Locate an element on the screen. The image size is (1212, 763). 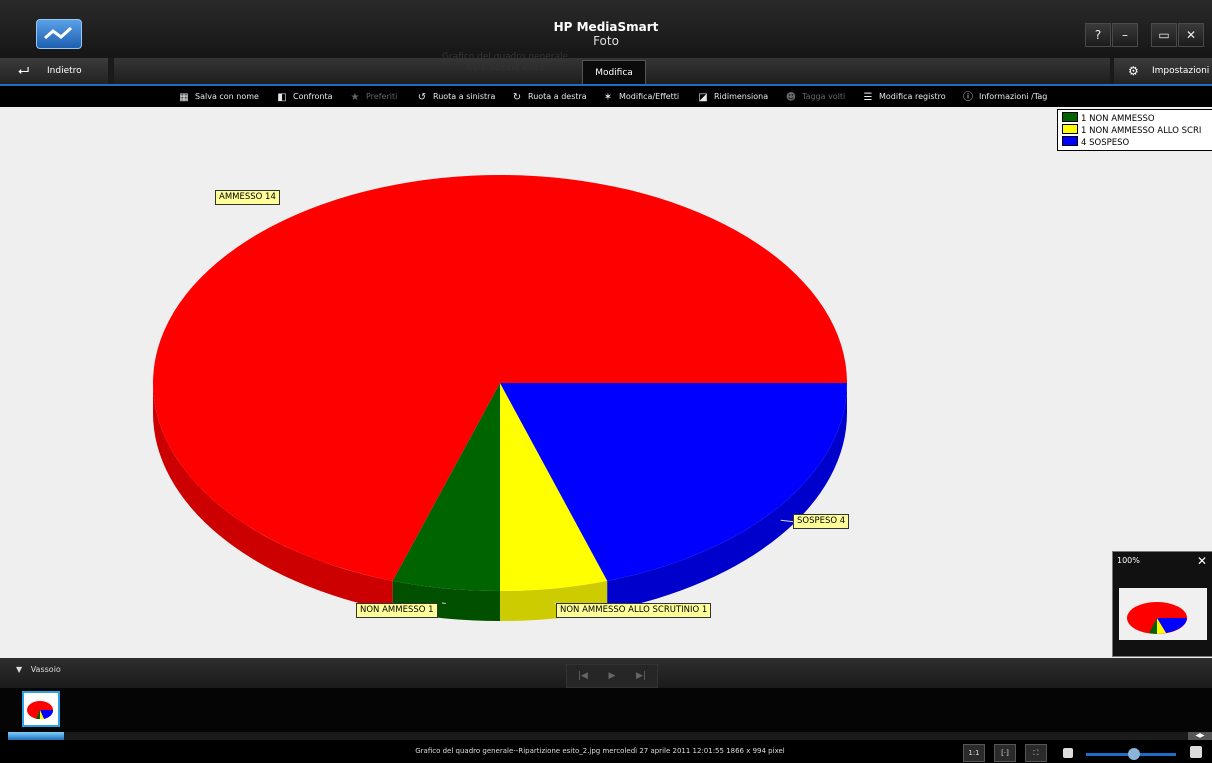
minimize-button: – is located at coordinates (1125, 35).